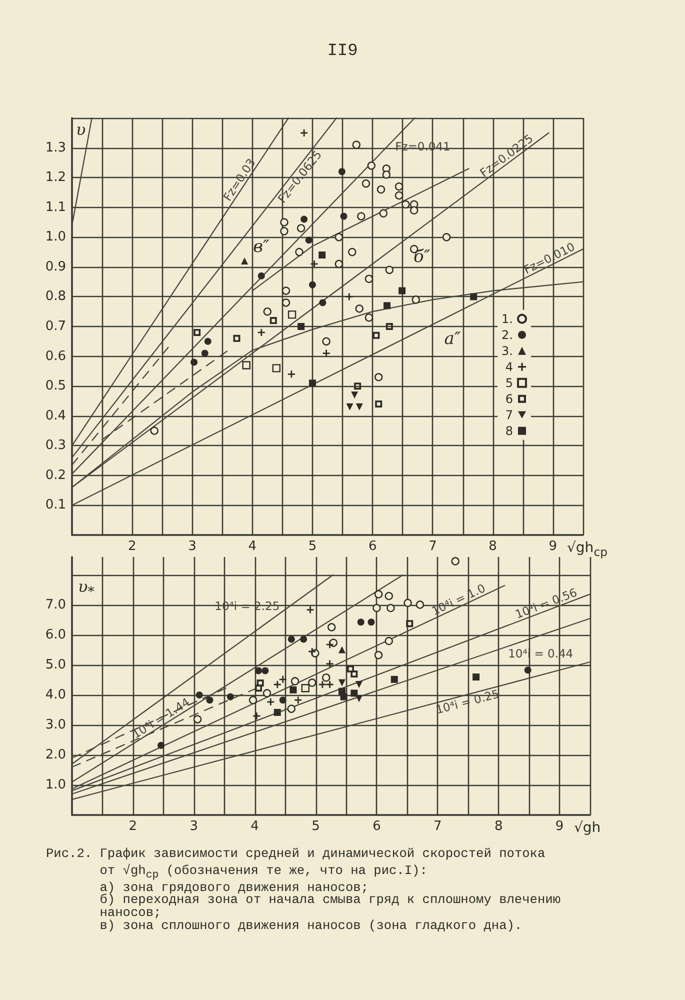 Image resolution: width=685 pixels, height=1000 pixels. Describe the element at coordinates (55, 386) in the screenshot. I see `y-tick-label: 0.5` at that location.